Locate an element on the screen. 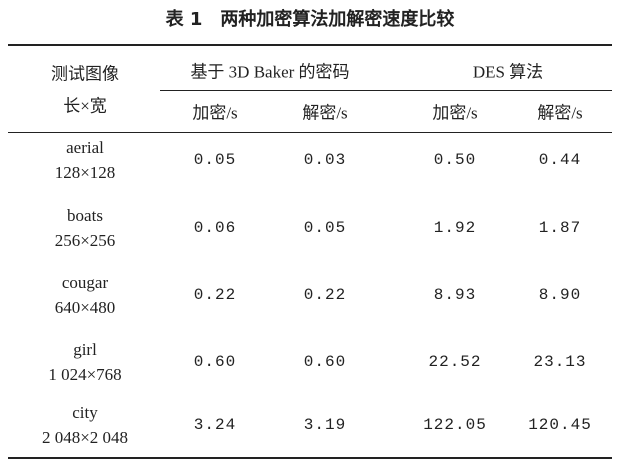  image-name: cougar is located at coordinates (85, 282).